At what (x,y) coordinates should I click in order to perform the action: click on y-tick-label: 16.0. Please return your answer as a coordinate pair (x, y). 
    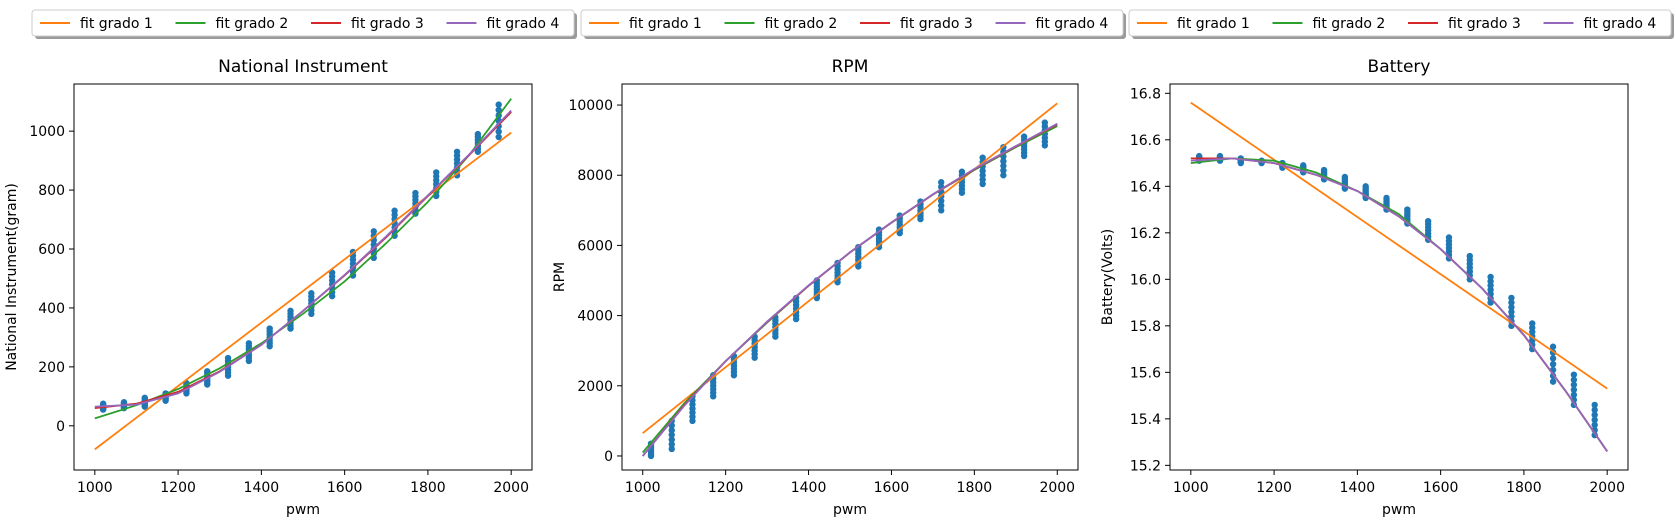
    Looking at the image, I should click on (1145, 280).